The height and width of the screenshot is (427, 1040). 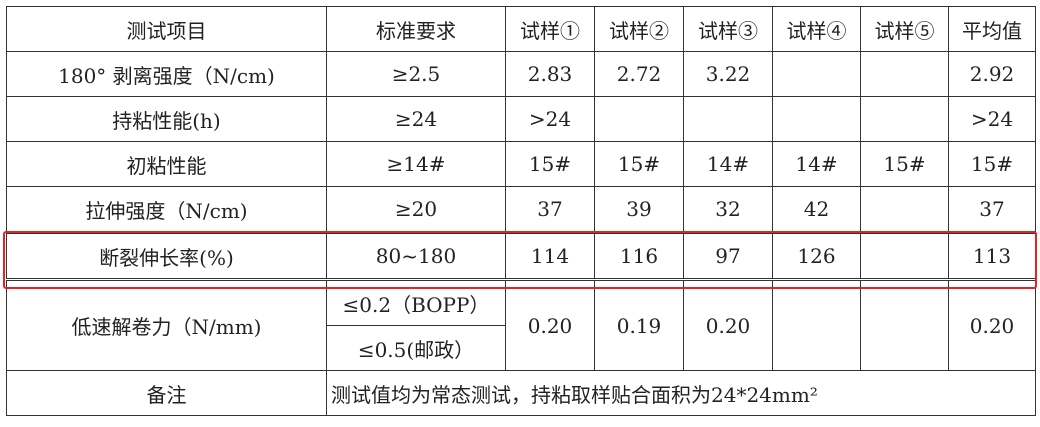 What do you see at coordinates (166, 29) in the screenshot?
I see `header-cell: 测试项目` at bounding box center [166, 29].